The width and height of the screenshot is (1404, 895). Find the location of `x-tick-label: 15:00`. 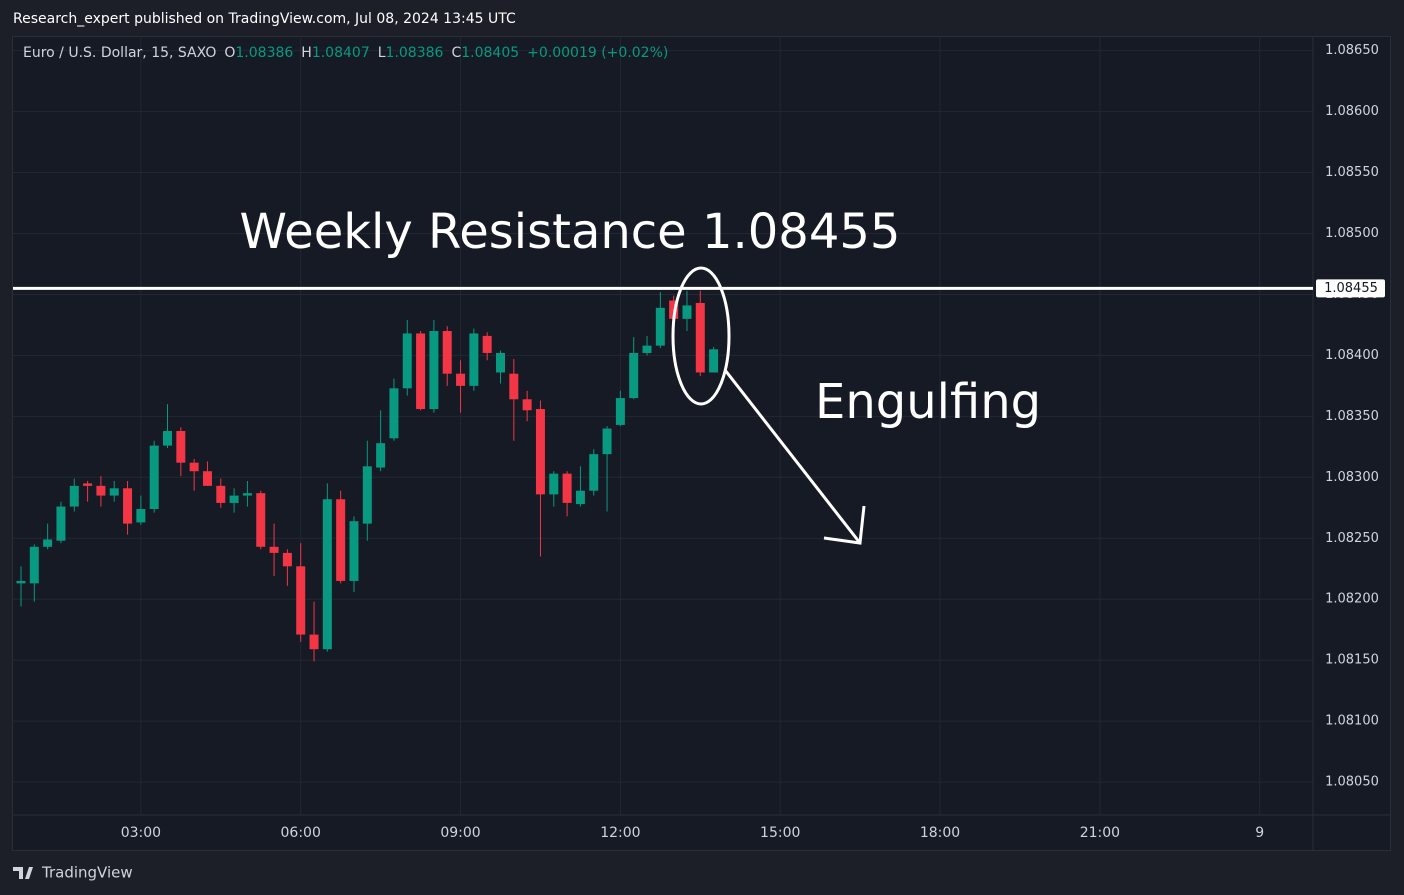

x-tick-label: 15:00 is located at coordinates (780, 833).